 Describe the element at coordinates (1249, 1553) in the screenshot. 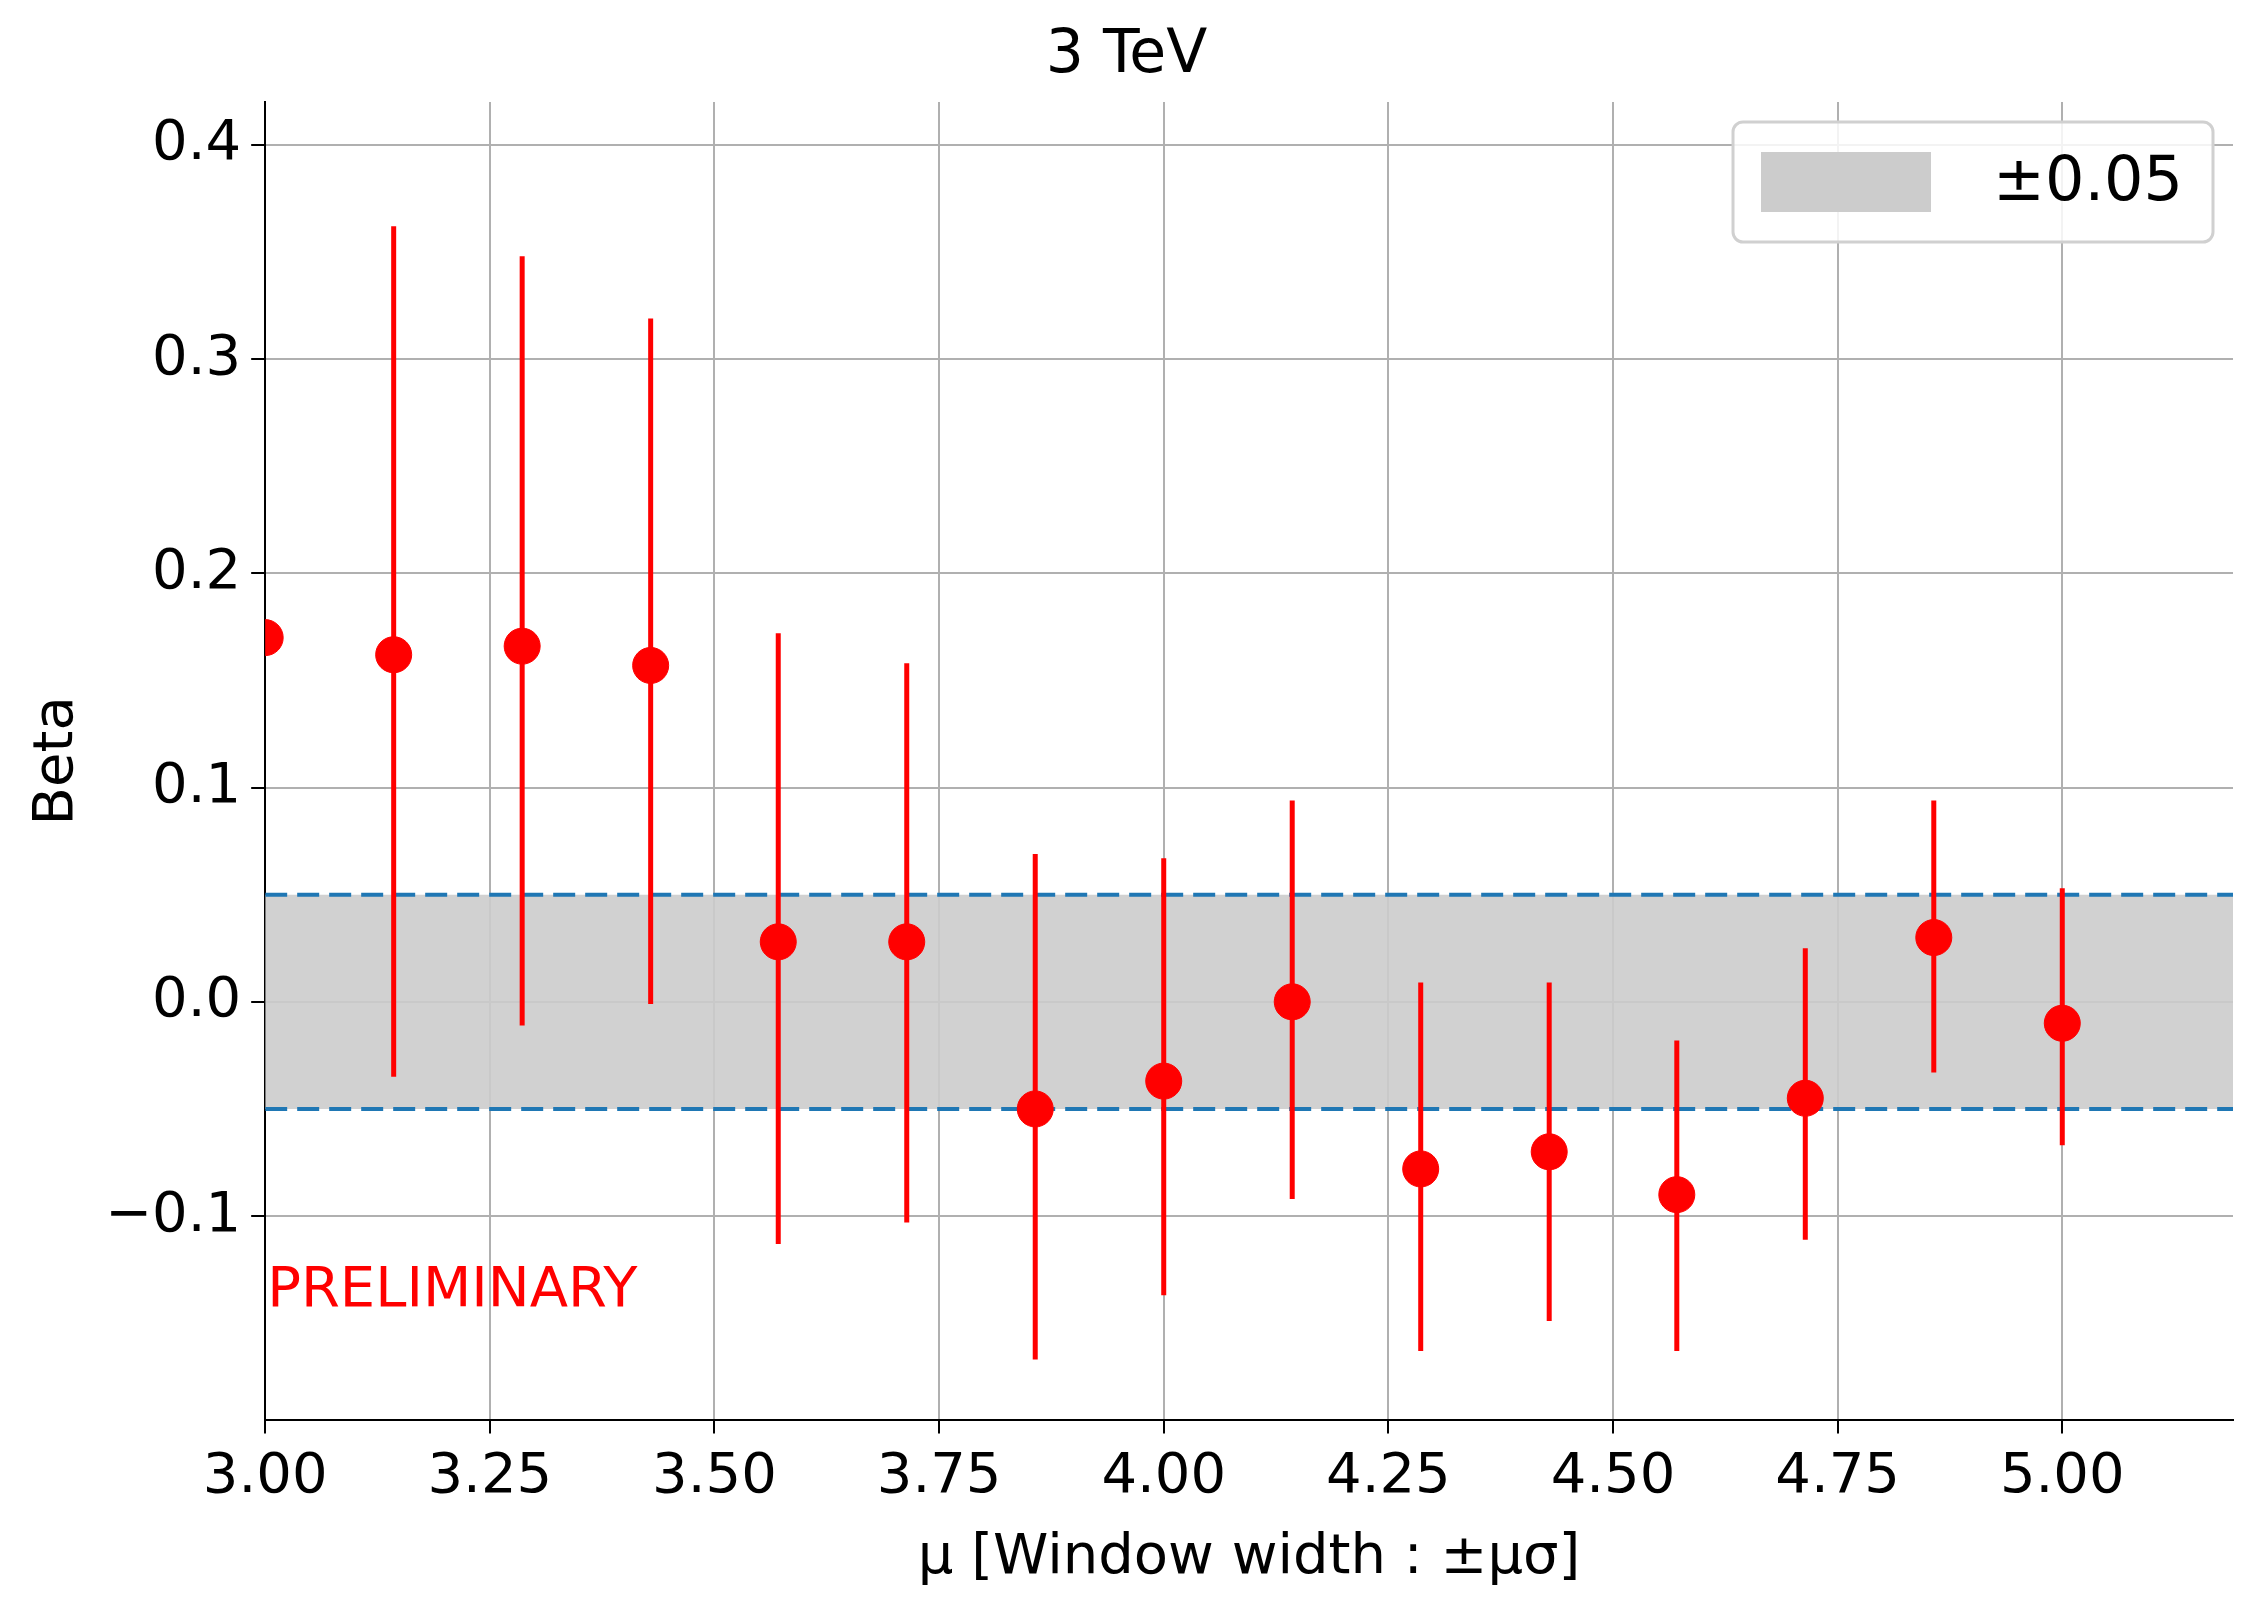

I see `x-axis-title: μ [Window width : ±μσ]` at that location.